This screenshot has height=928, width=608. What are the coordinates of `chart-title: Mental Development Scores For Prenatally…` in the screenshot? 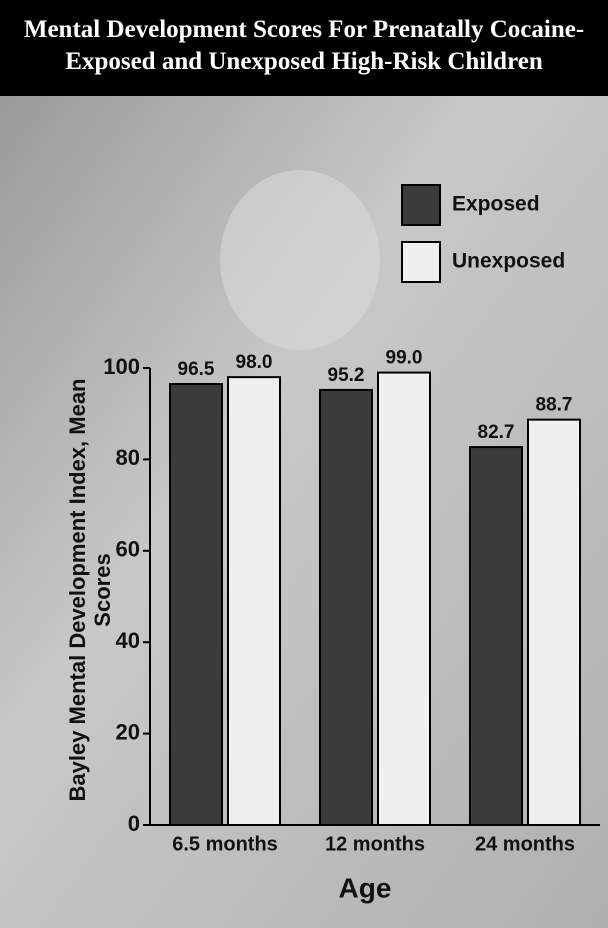 It's located at (304, 48).